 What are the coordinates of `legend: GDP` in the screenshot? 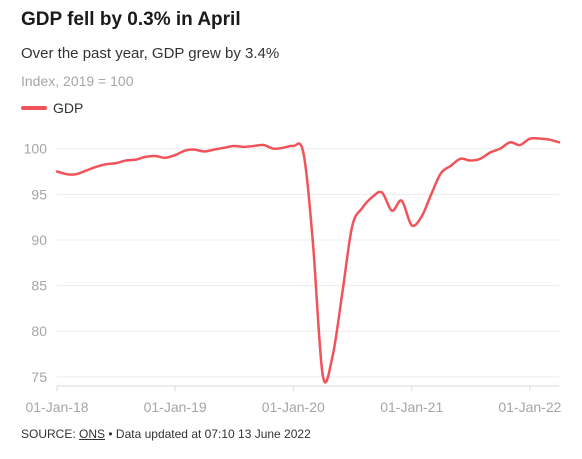 It's located at (52, 108).